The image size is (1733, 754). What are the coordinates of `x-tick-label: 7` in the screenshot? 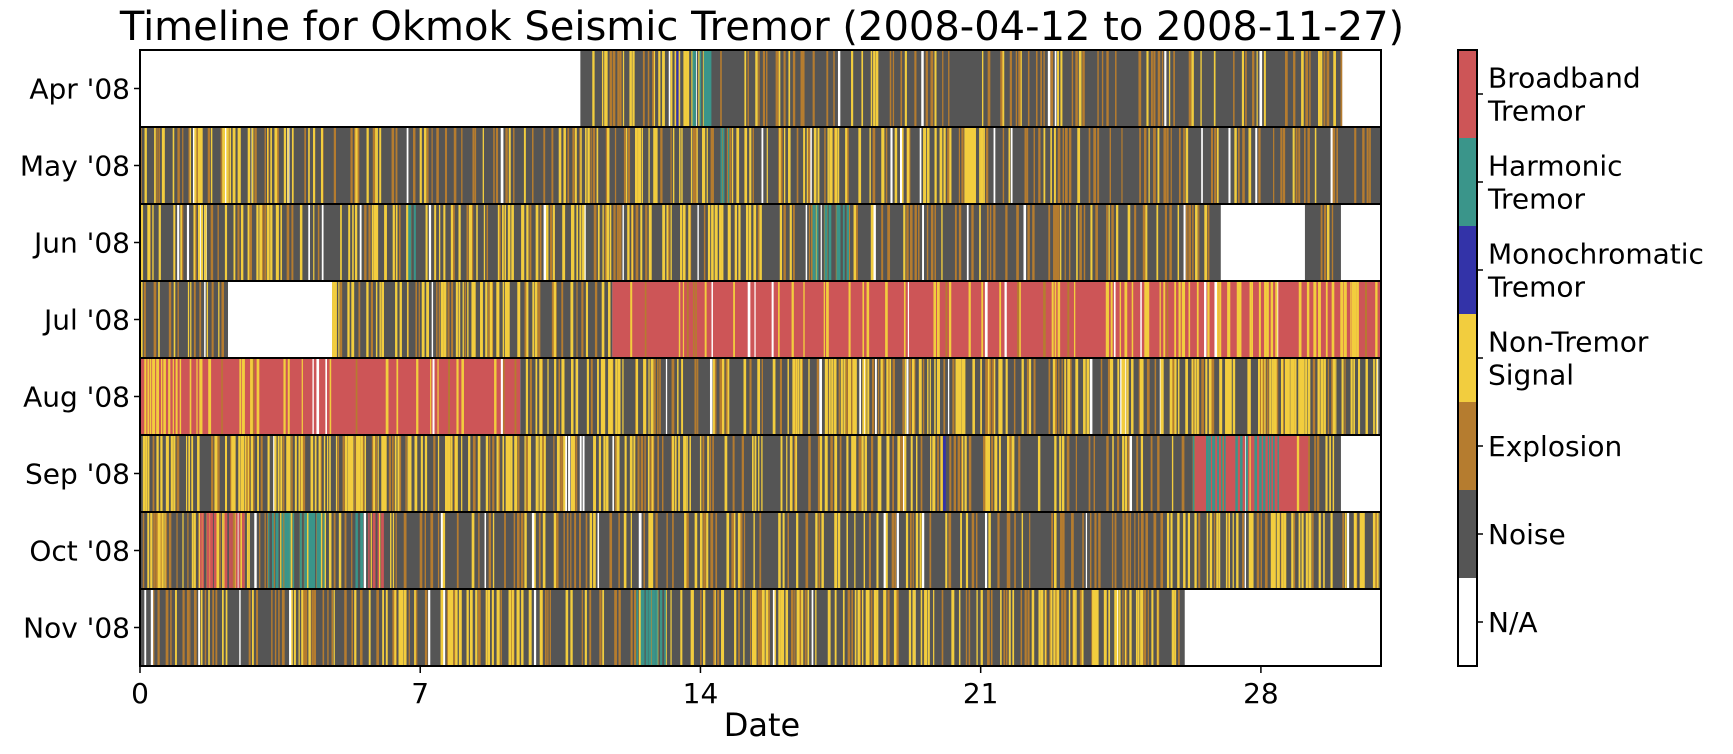 It's located at (420, 693).